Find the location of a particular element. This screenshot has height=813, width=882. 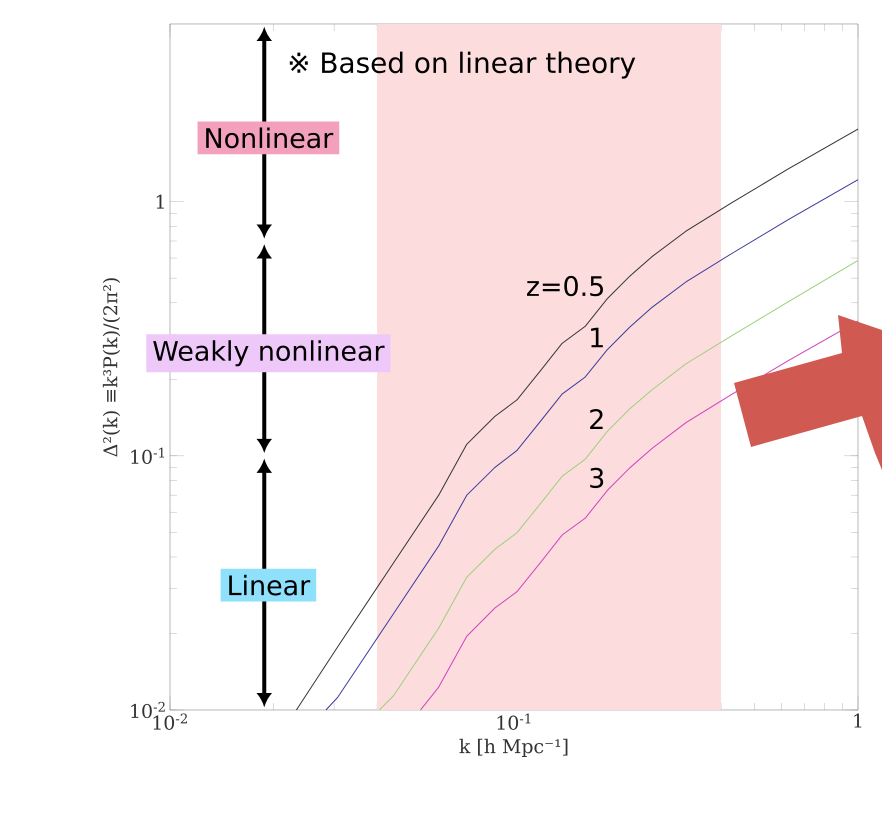

series-label: z=0.5 is located at coordinates (565, 286).